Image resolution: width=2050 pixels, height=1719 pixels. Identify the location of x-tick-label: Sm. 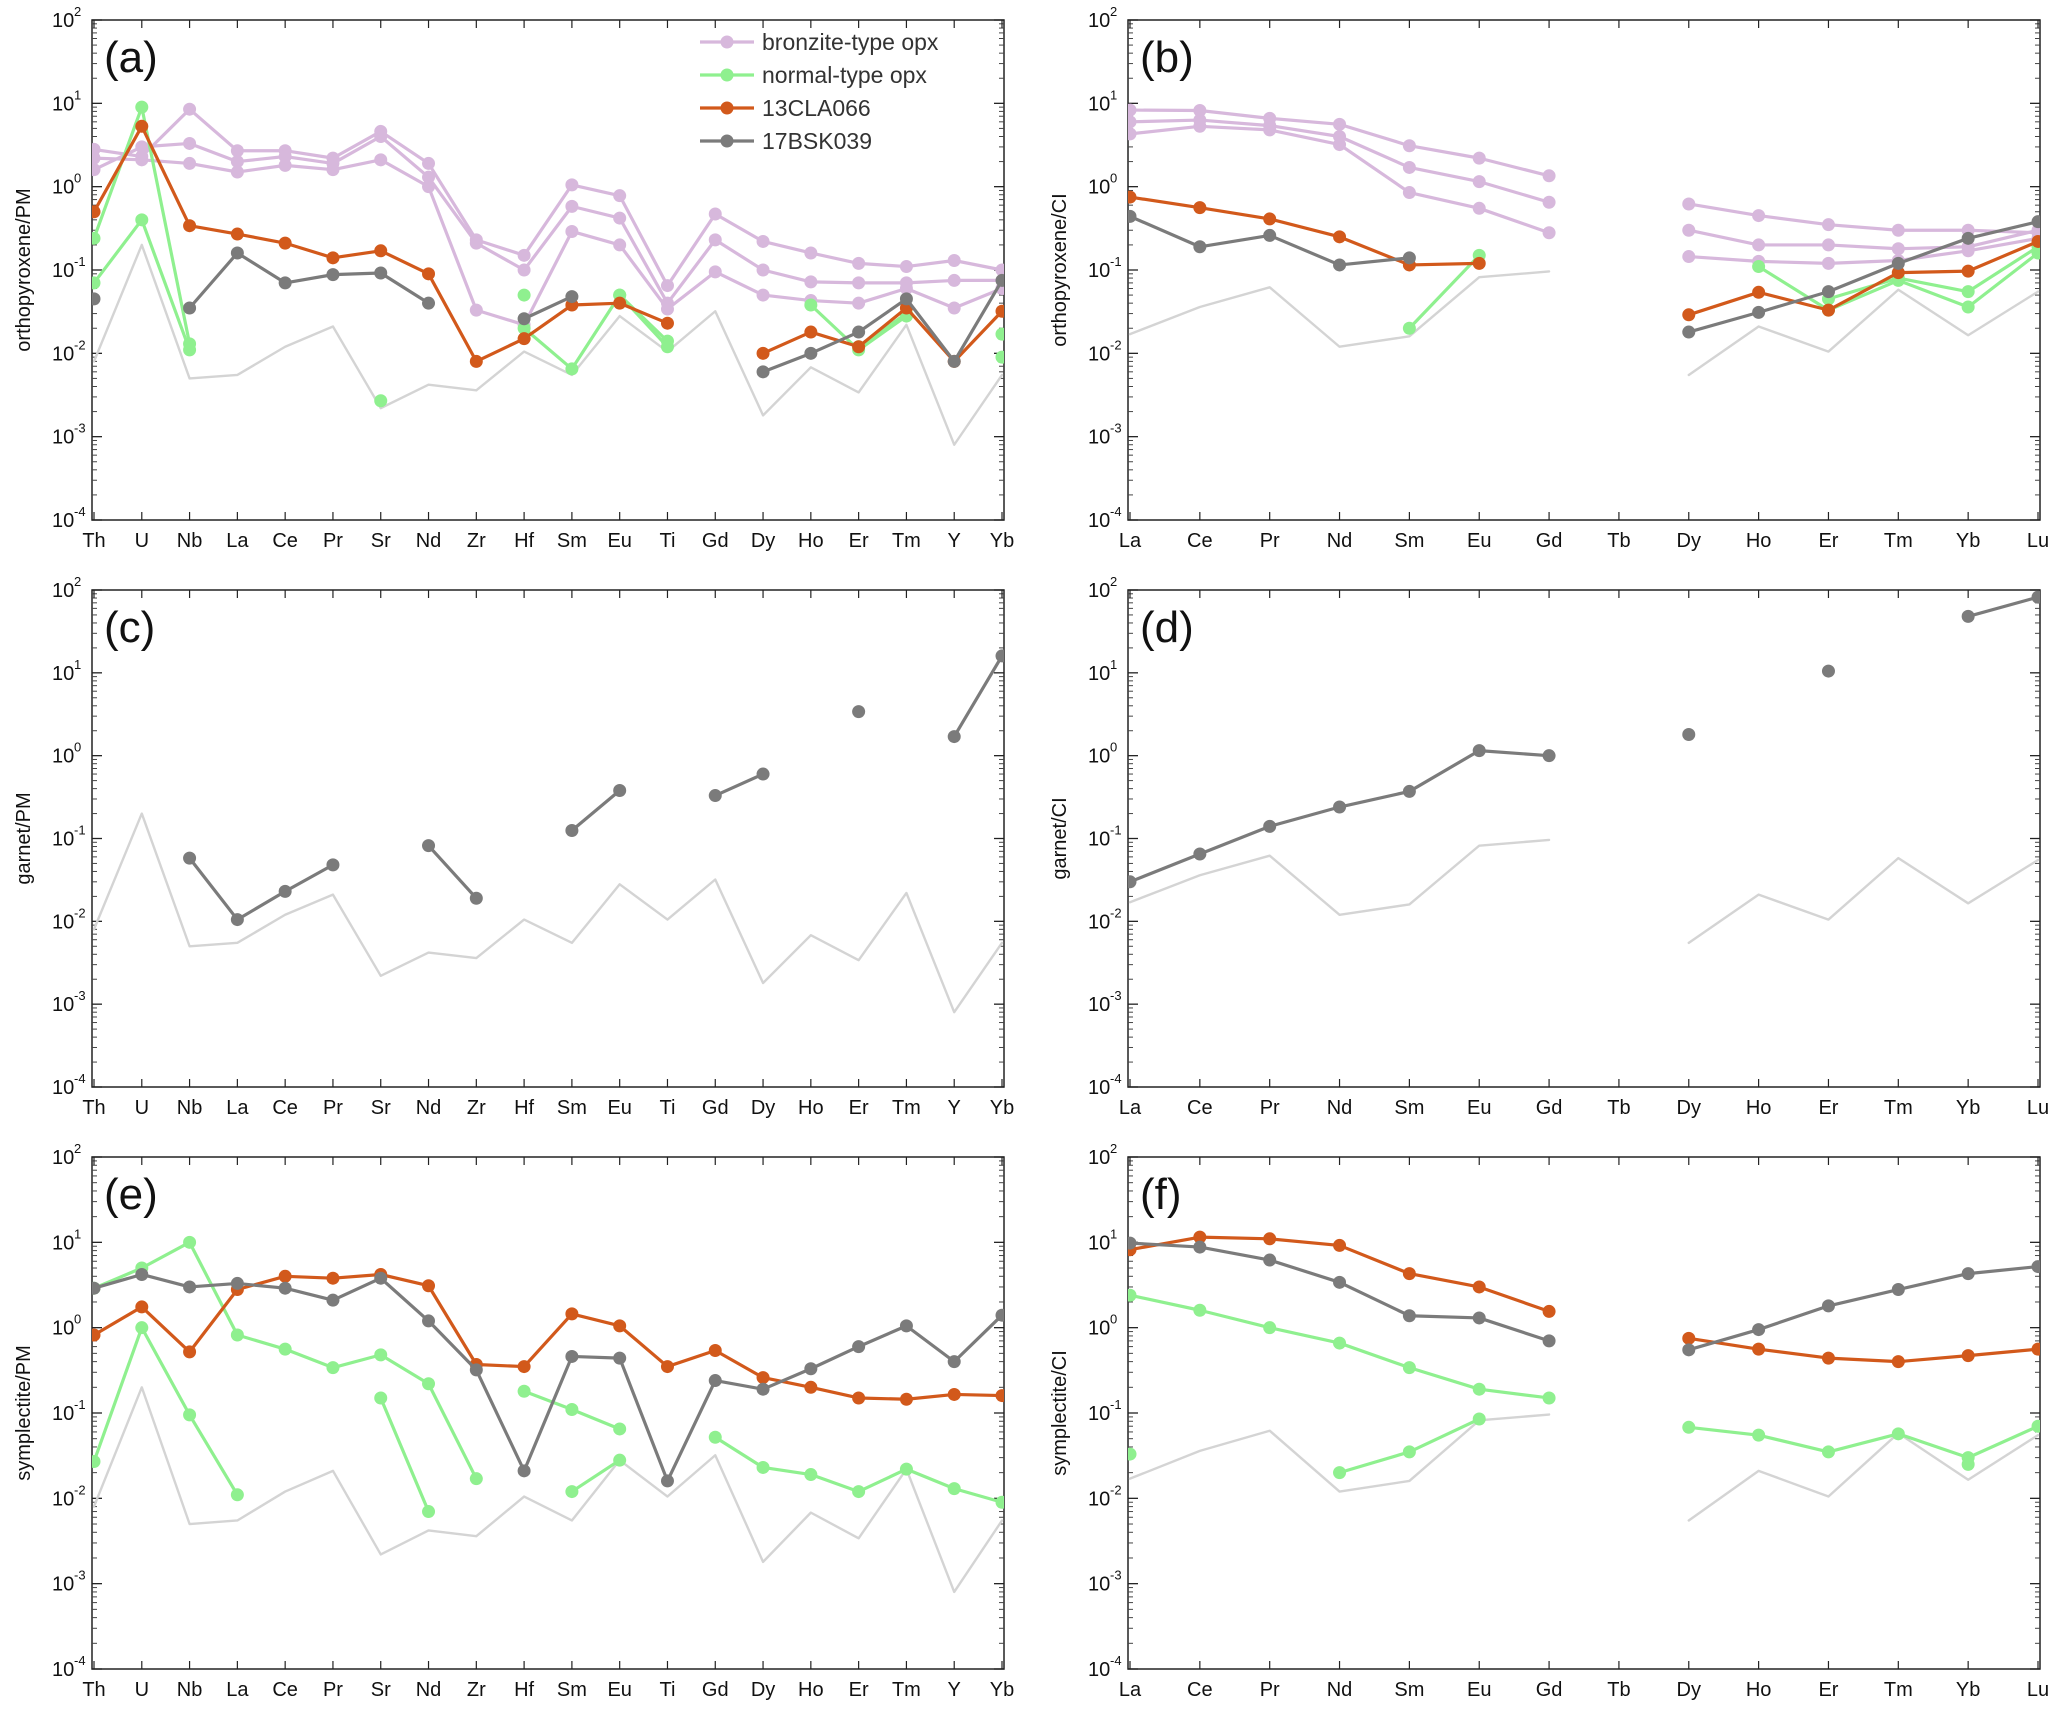
(1409, 541).